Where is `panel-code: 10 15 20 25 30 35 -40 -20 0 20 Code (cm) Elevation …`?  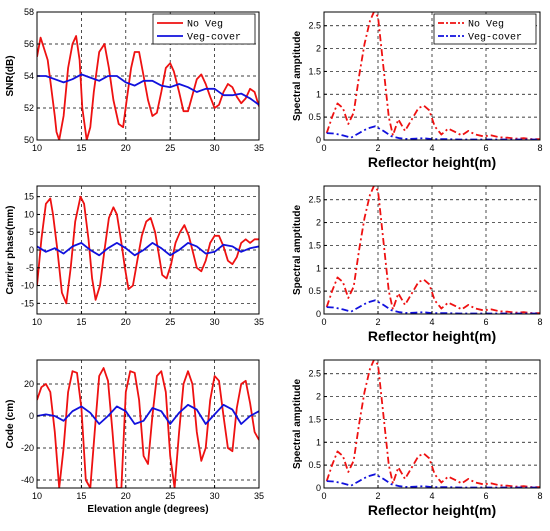
panel-code: 10 15 20 25 30 35 -40 -20 0 20 Code (cm) Elevation … is located at coordinates (134, 437).